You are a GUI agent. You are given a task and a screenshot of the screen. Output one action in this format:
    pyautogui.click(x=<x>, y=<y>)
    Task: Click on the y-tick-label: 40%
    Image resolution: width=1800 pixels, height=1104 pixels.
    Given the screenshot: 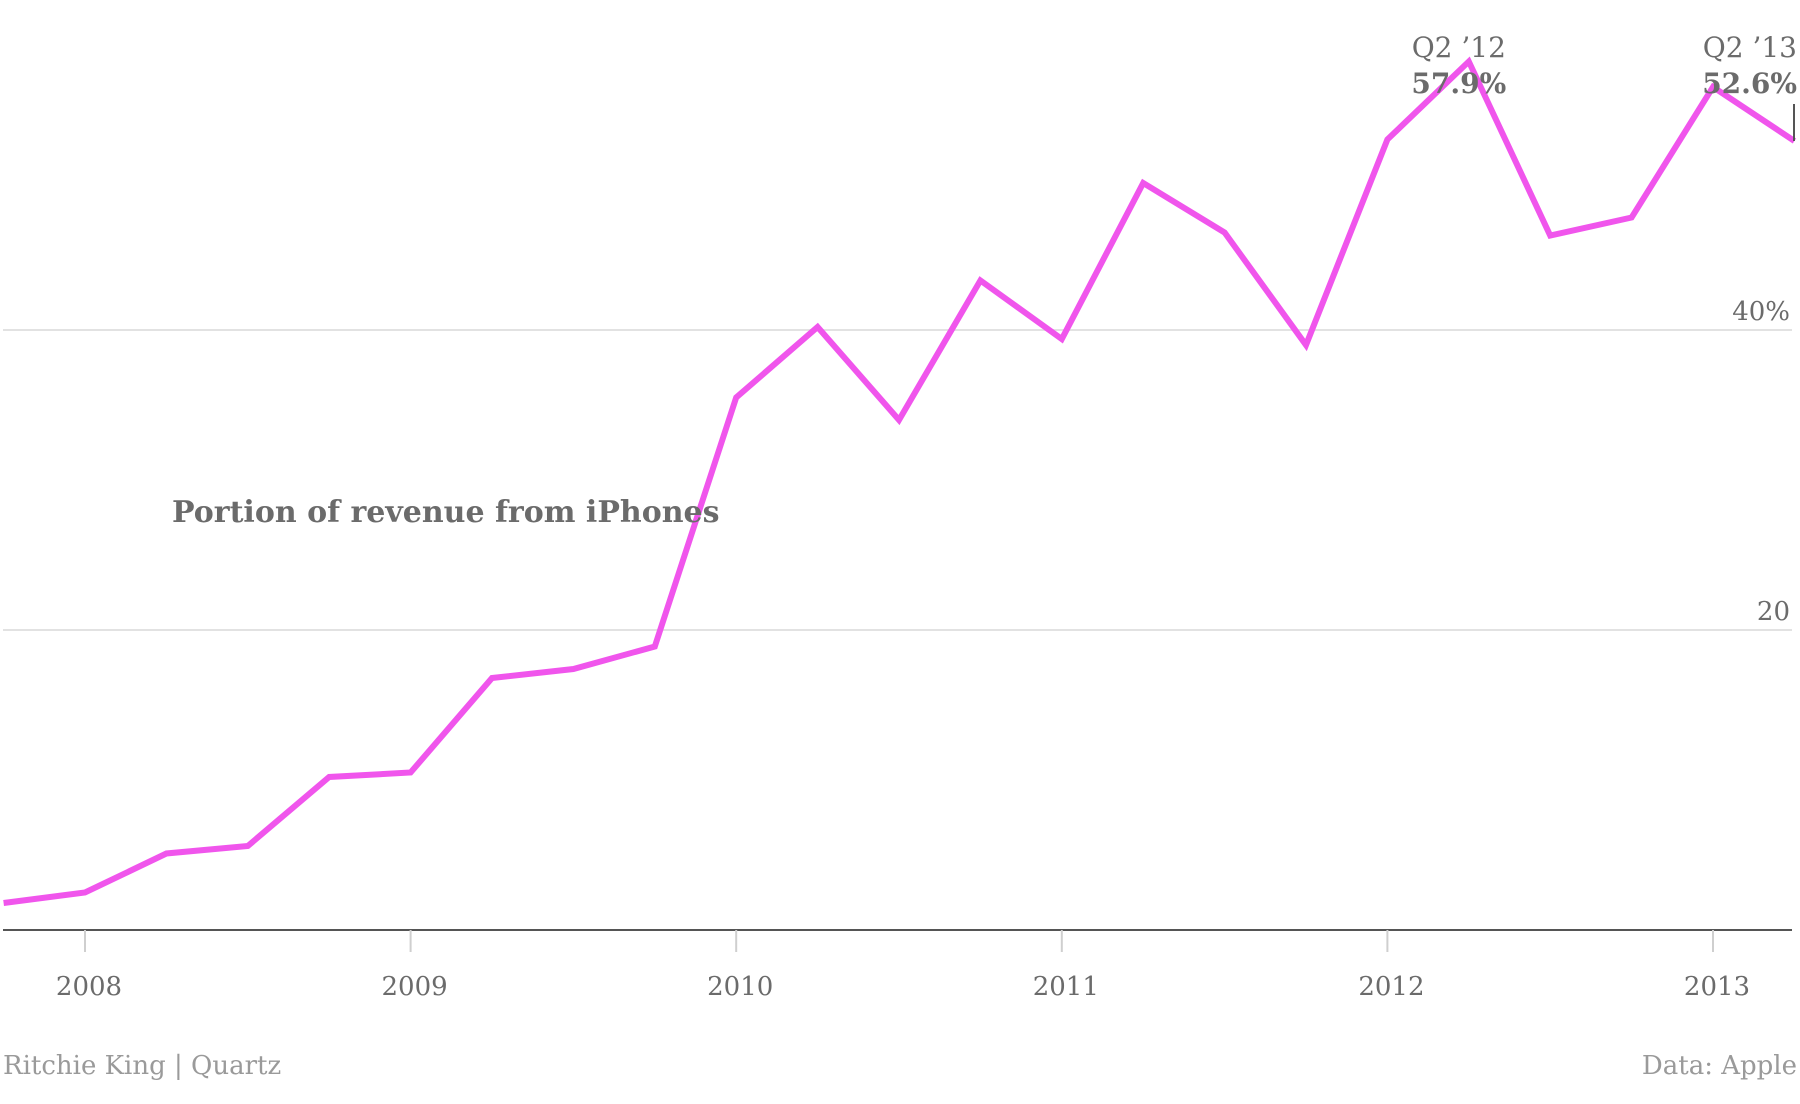 What is the action you would take?
    pyautogui.click(x=1761, y=312)
    